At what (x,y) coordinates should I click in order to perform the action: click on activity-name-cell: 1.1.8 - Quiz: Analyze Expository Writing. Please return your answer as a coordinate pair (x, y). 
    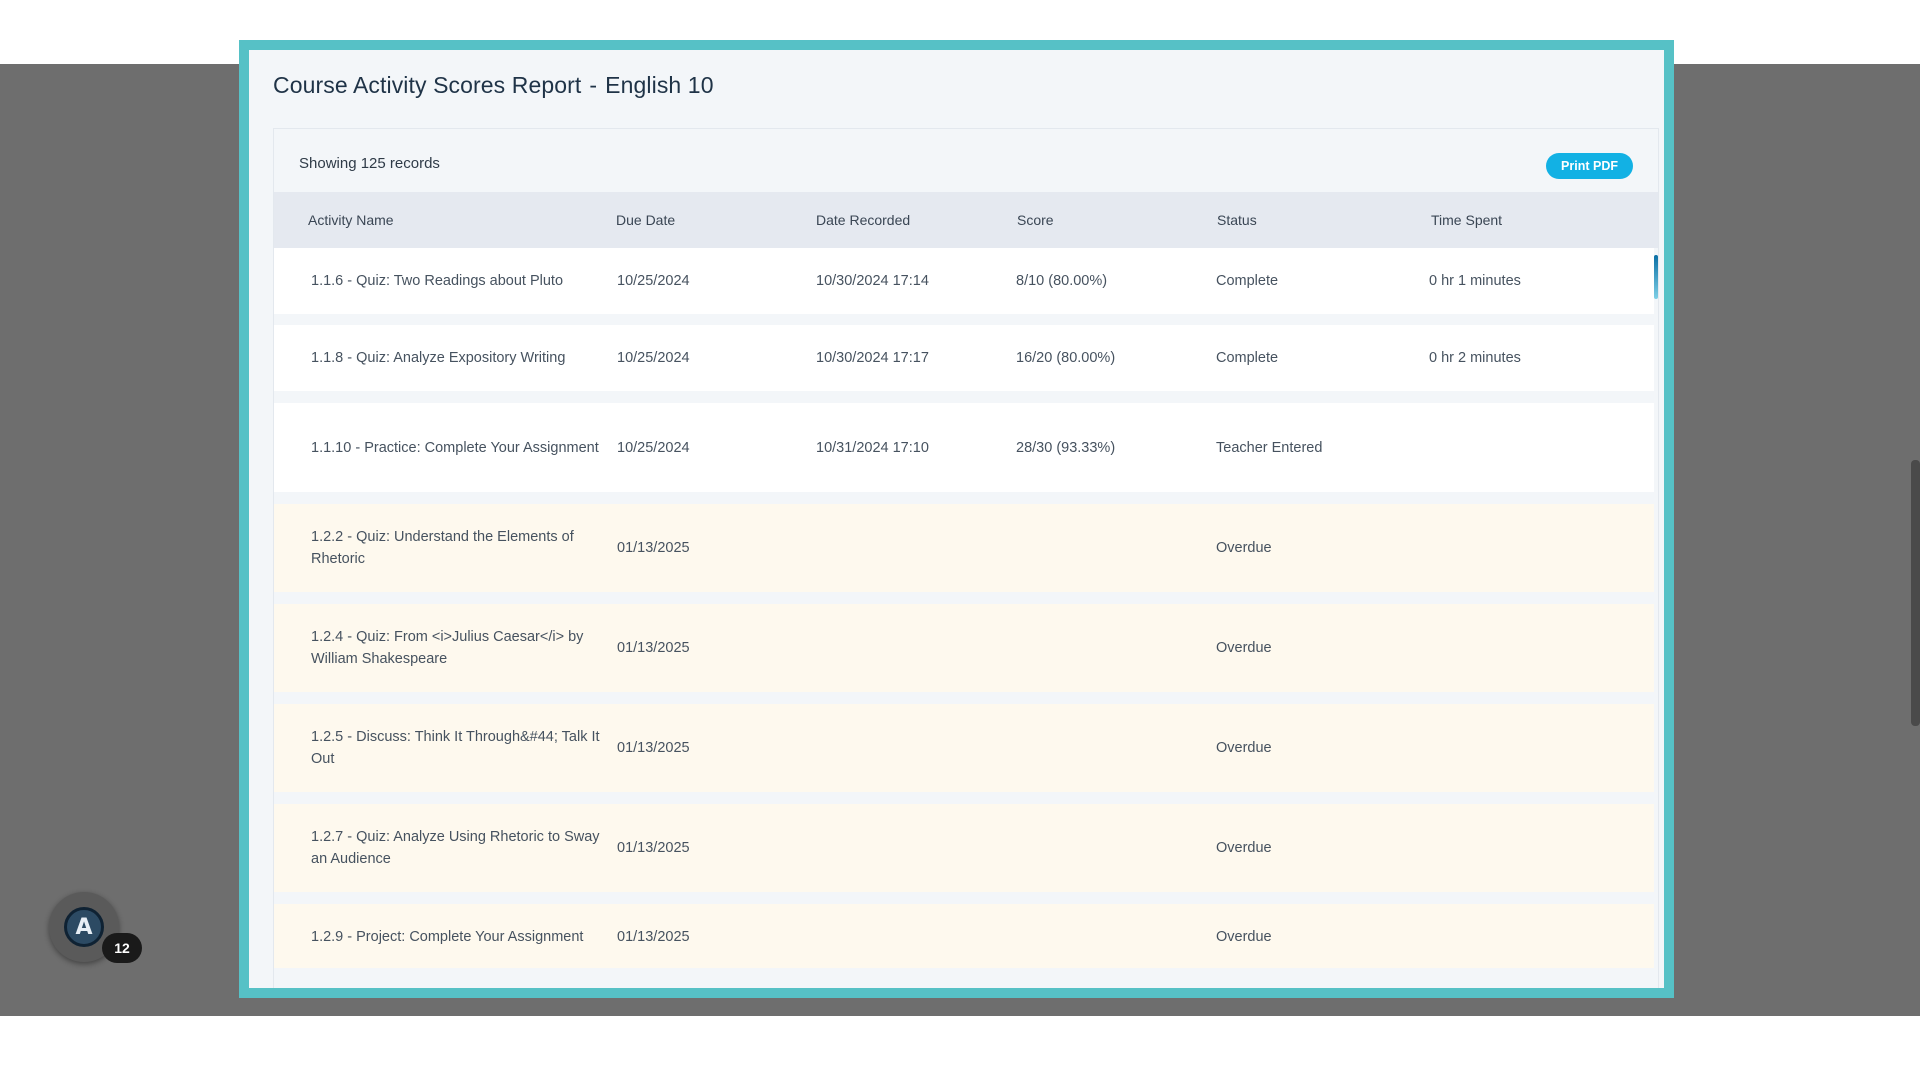
    Looking at the image, I should click on (438, 358).